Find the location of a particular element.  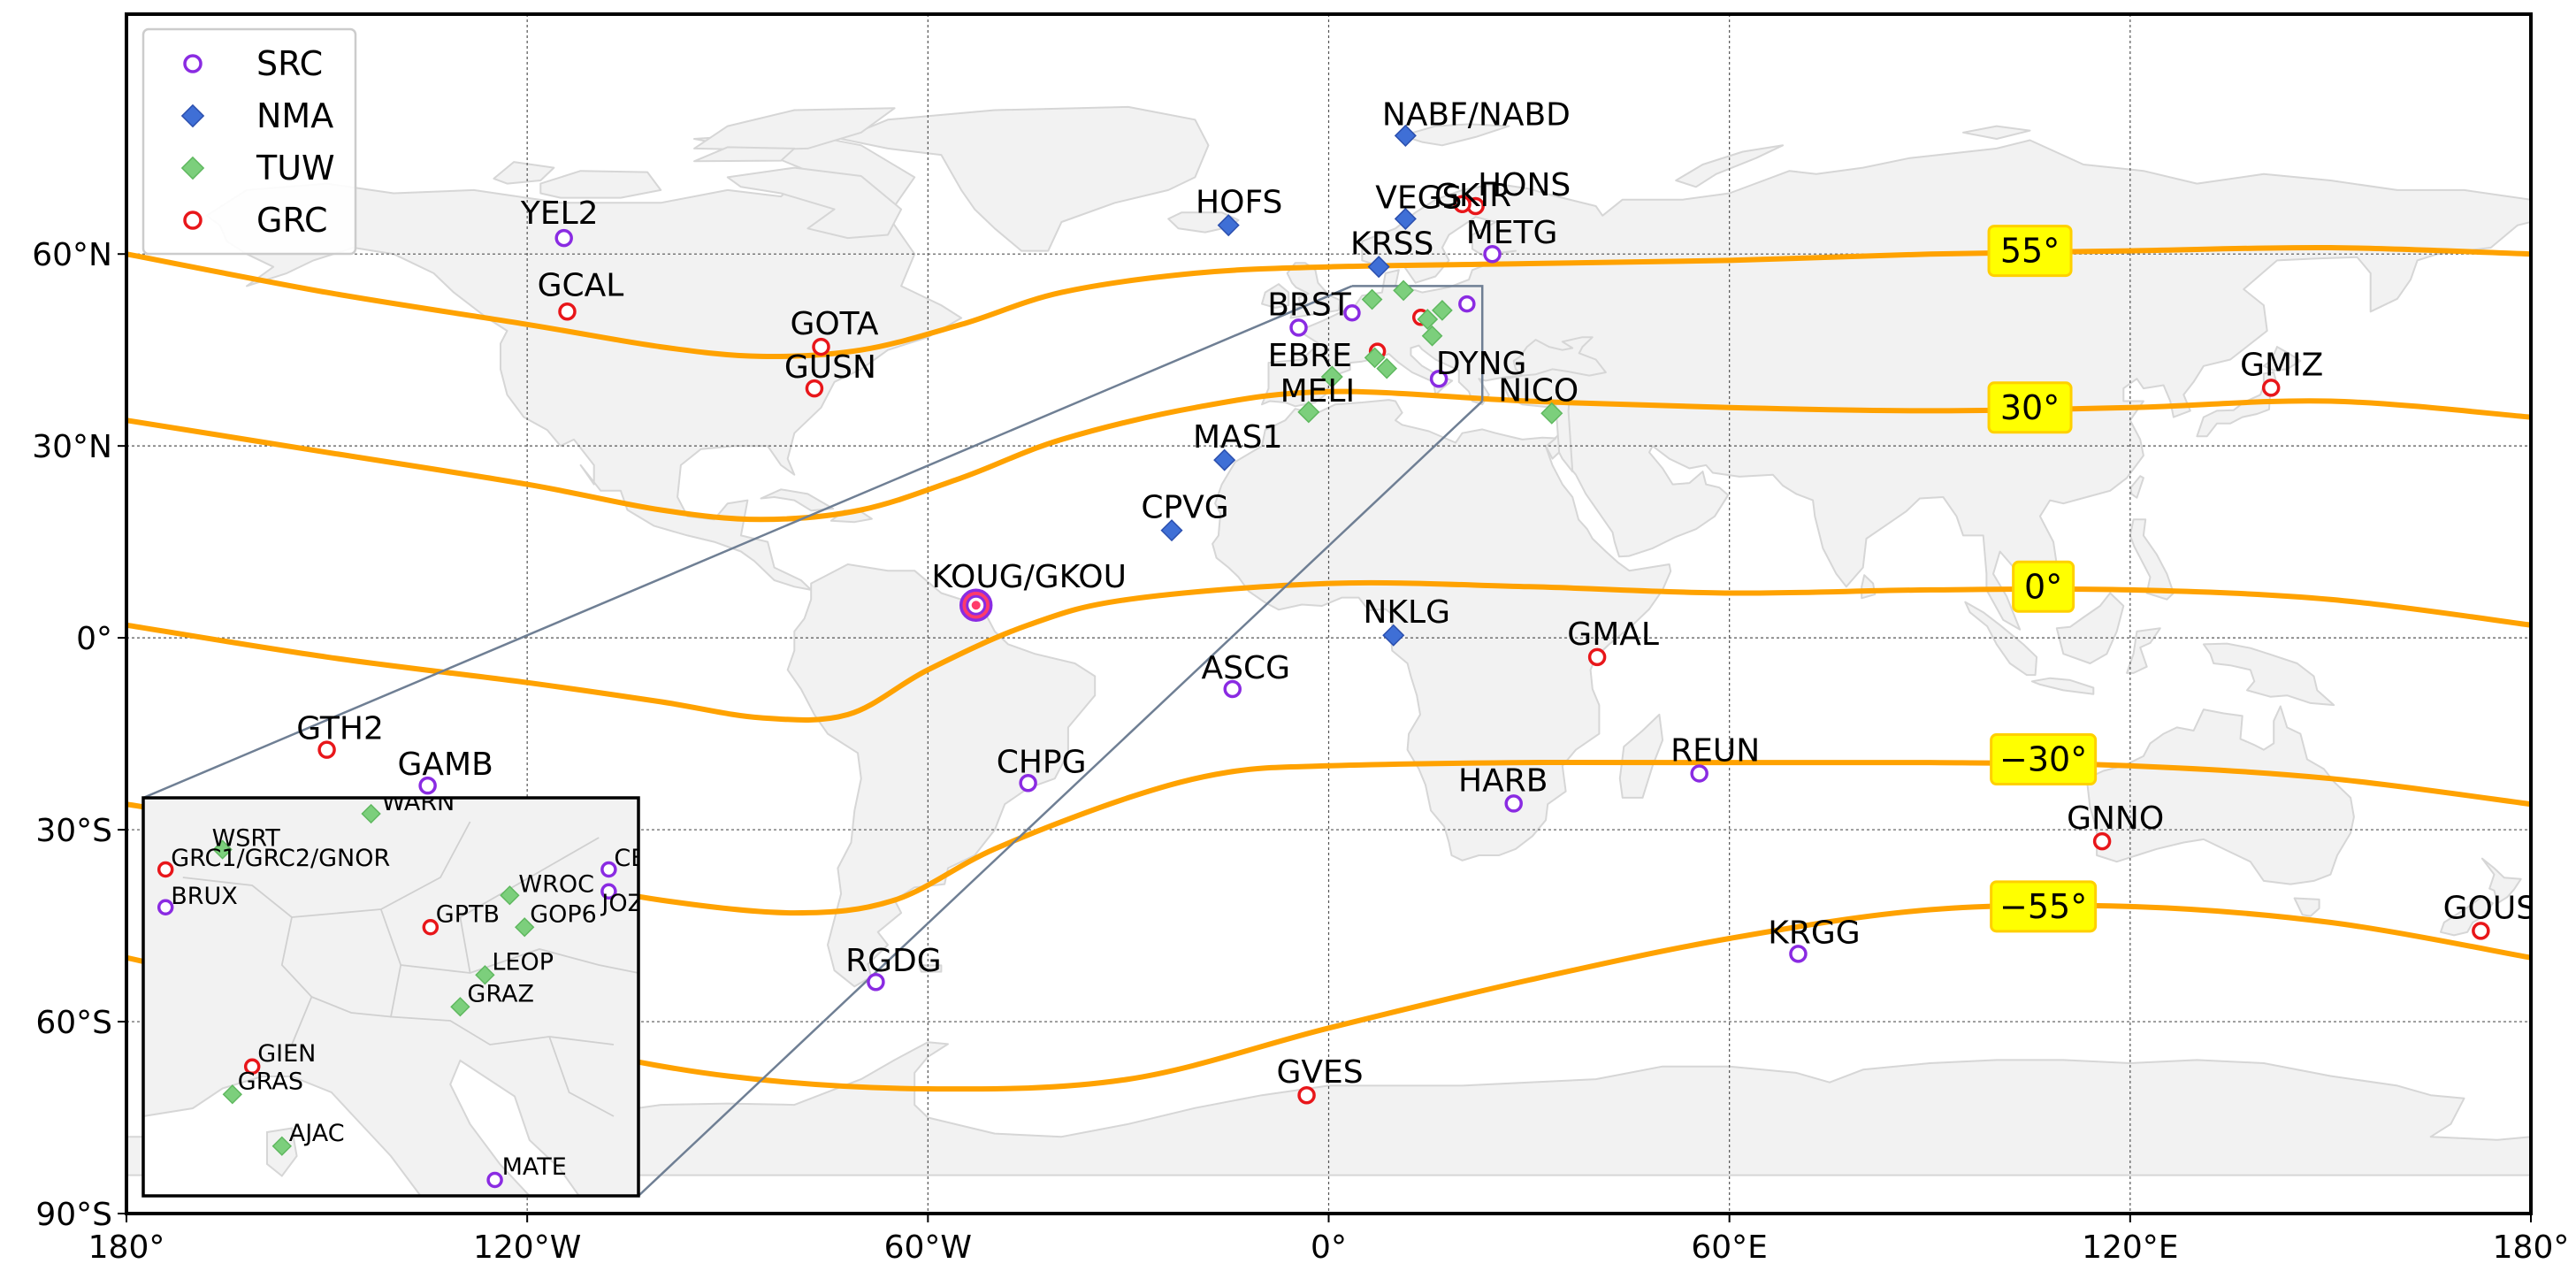

inset-station-label: JOZ2 is located at coordinates (630, 903).